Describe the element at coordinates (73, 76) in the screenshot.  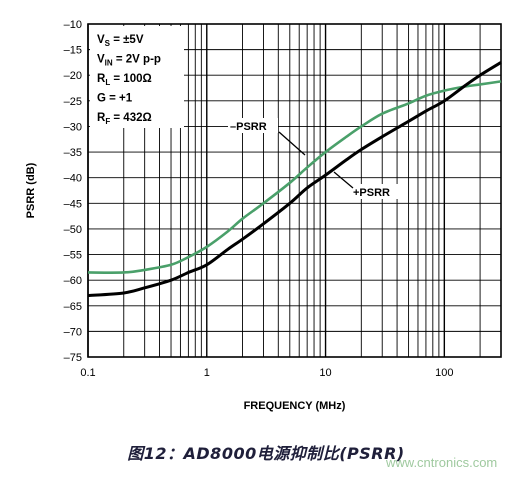
I see `y-tick-label: –20` at that location.